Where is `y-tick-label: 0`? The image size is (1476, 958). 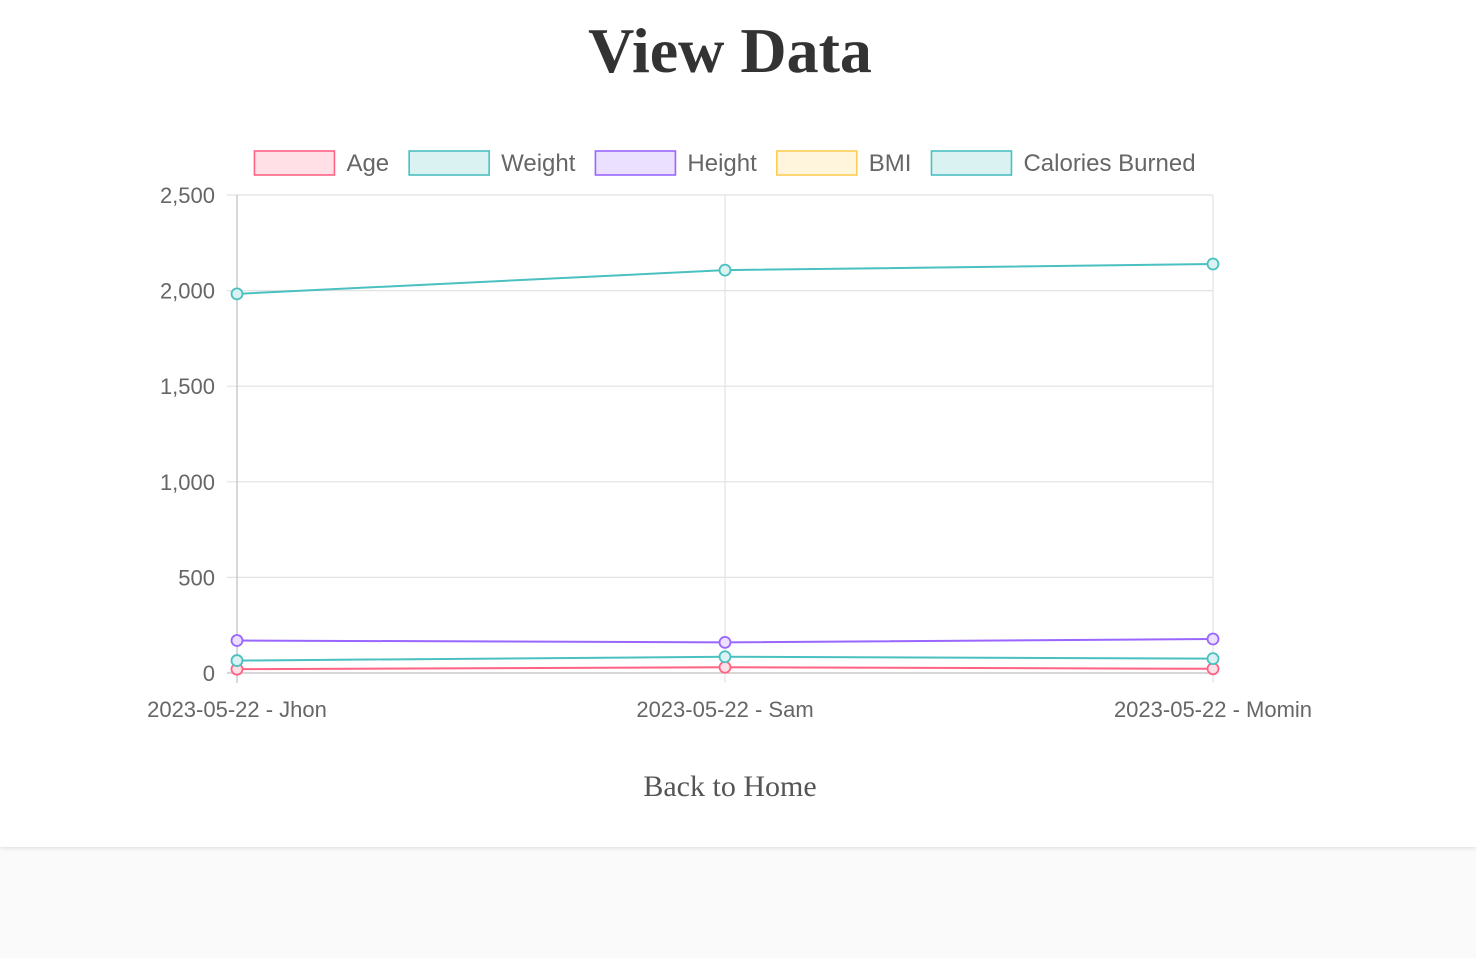 y-tick-label: 0 is located at coordinates (209, 673).